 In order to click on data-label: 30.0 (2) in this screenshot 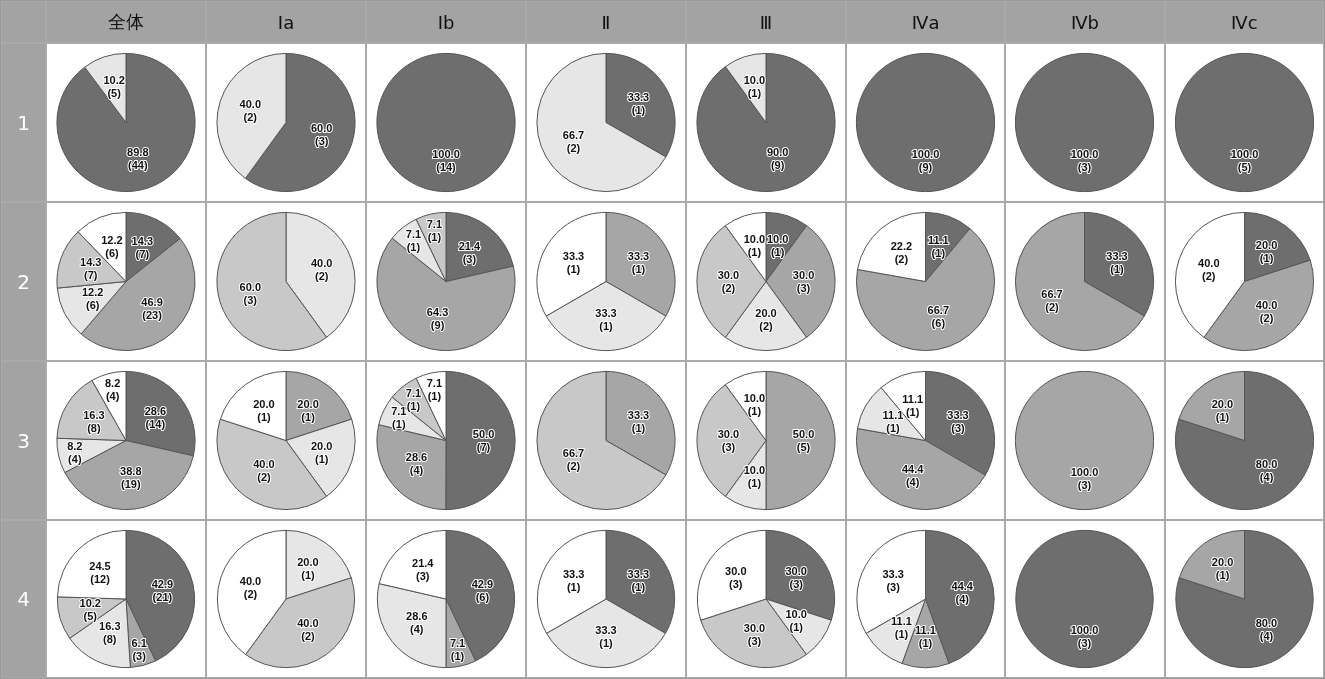, I will do `click(728, 281)`.